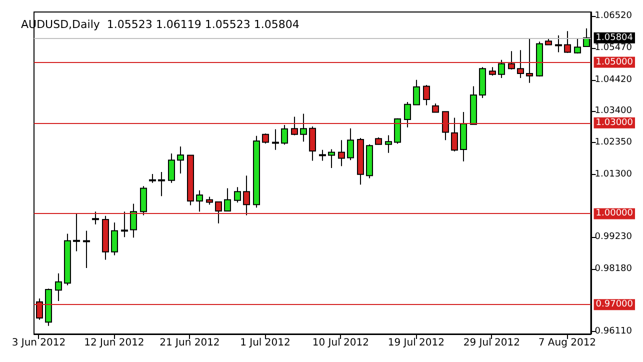  I want to click on y-tick-label: 0.96110, so click(613, 331).